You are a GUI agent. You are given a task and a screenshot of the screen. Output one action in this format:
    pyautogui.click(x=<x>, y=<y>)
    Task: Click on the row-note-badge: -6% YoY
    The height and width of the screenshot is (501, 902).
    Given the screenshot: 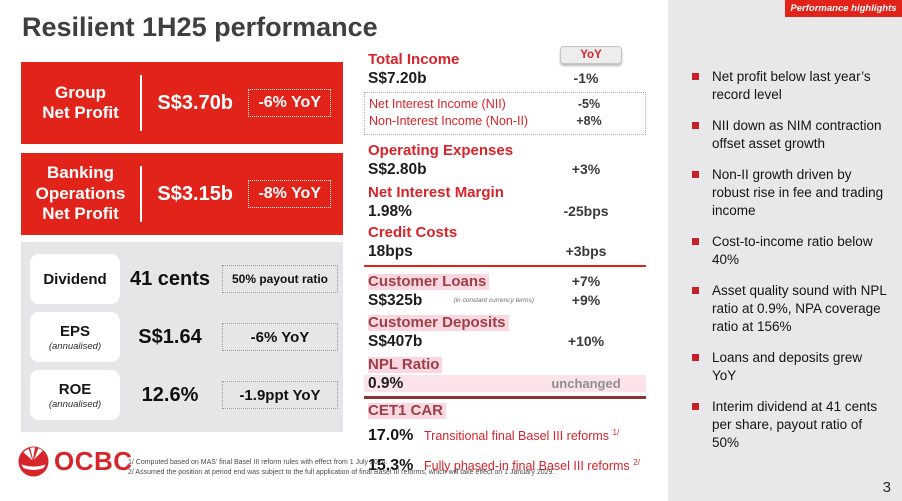 What is the action you would take?
    pyautogui.click(x=280, y=337)
    